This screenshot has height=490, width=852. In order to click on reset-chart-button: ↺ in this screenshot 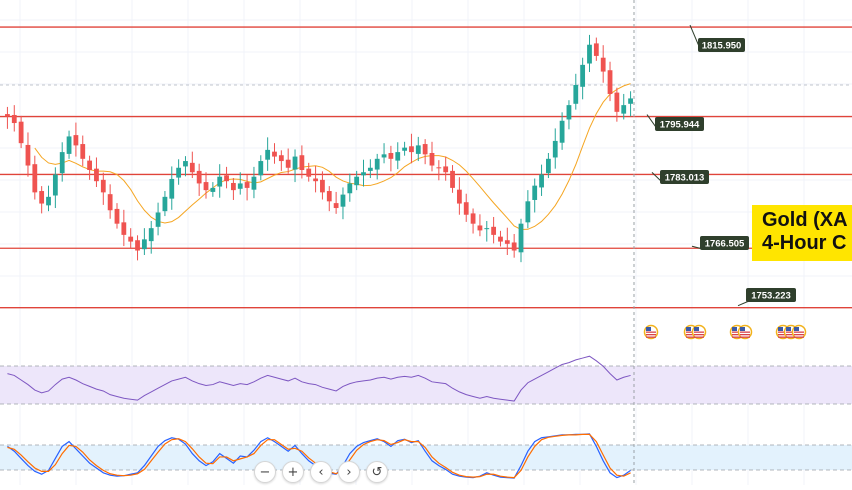, I will do `click(377, 472)`.